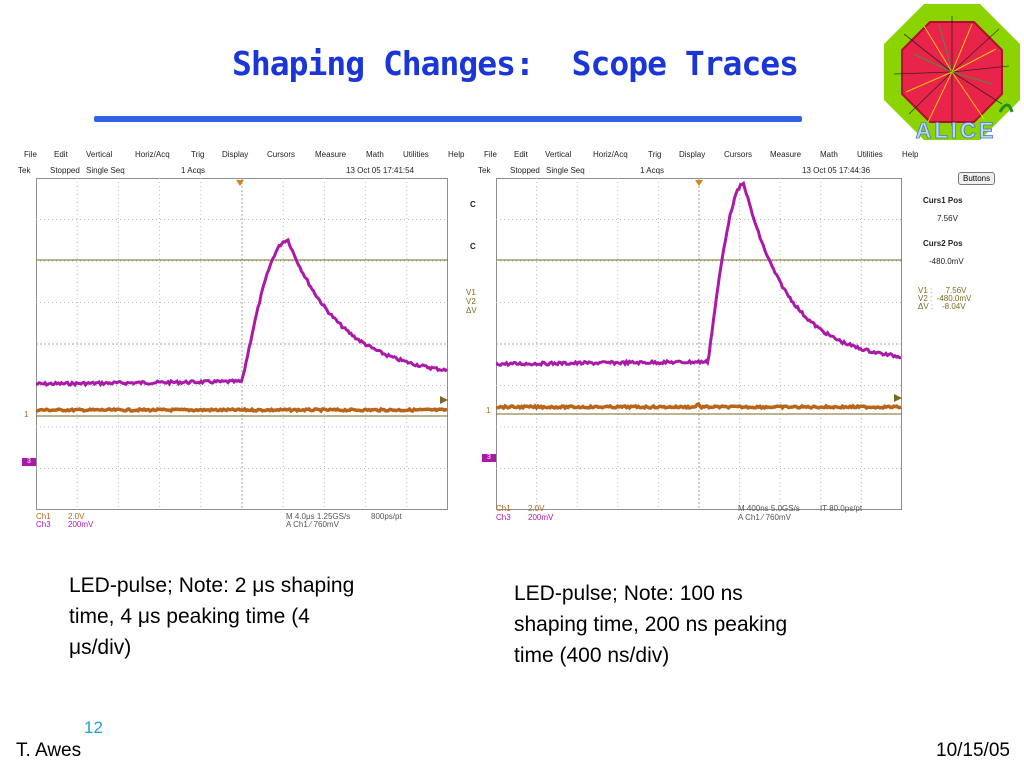  Describe the element at coordinates (212, 585) in the screenshot. I see `caption-left-line-1: LED-pulse; Note: 2 μs shaping` at that location.